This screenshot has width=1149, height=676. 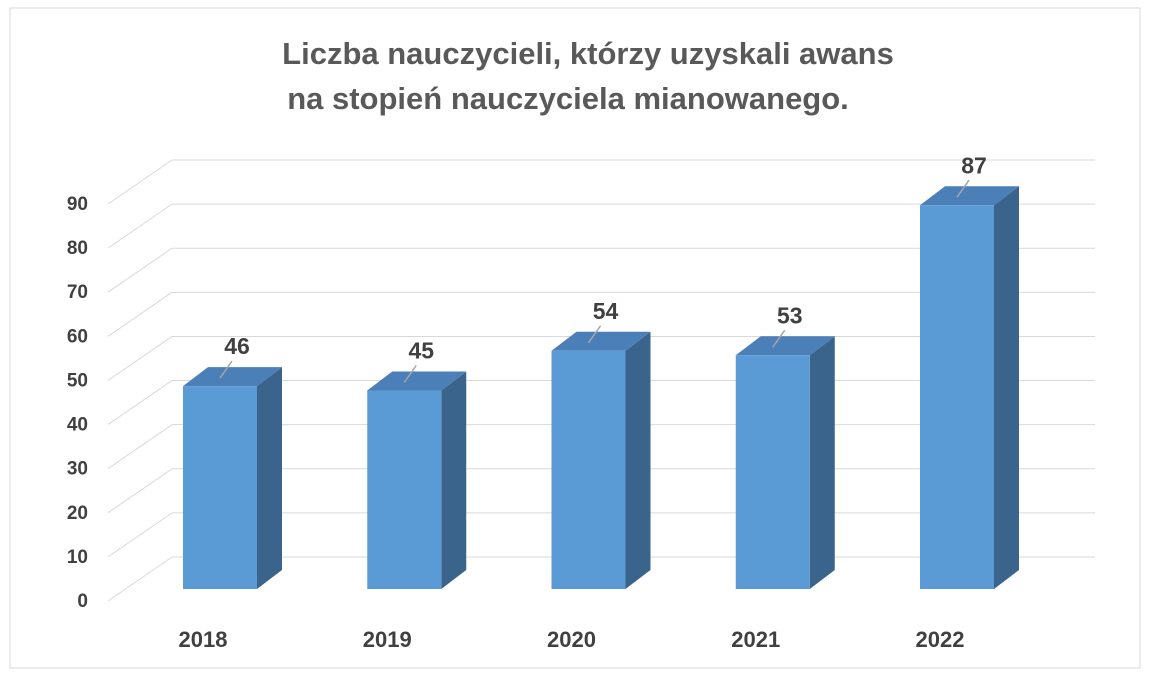 What do you see at coordinates (77, 557) in the screenshot?
I see `y-tick-label: 10` at bounding box center [77, 557].